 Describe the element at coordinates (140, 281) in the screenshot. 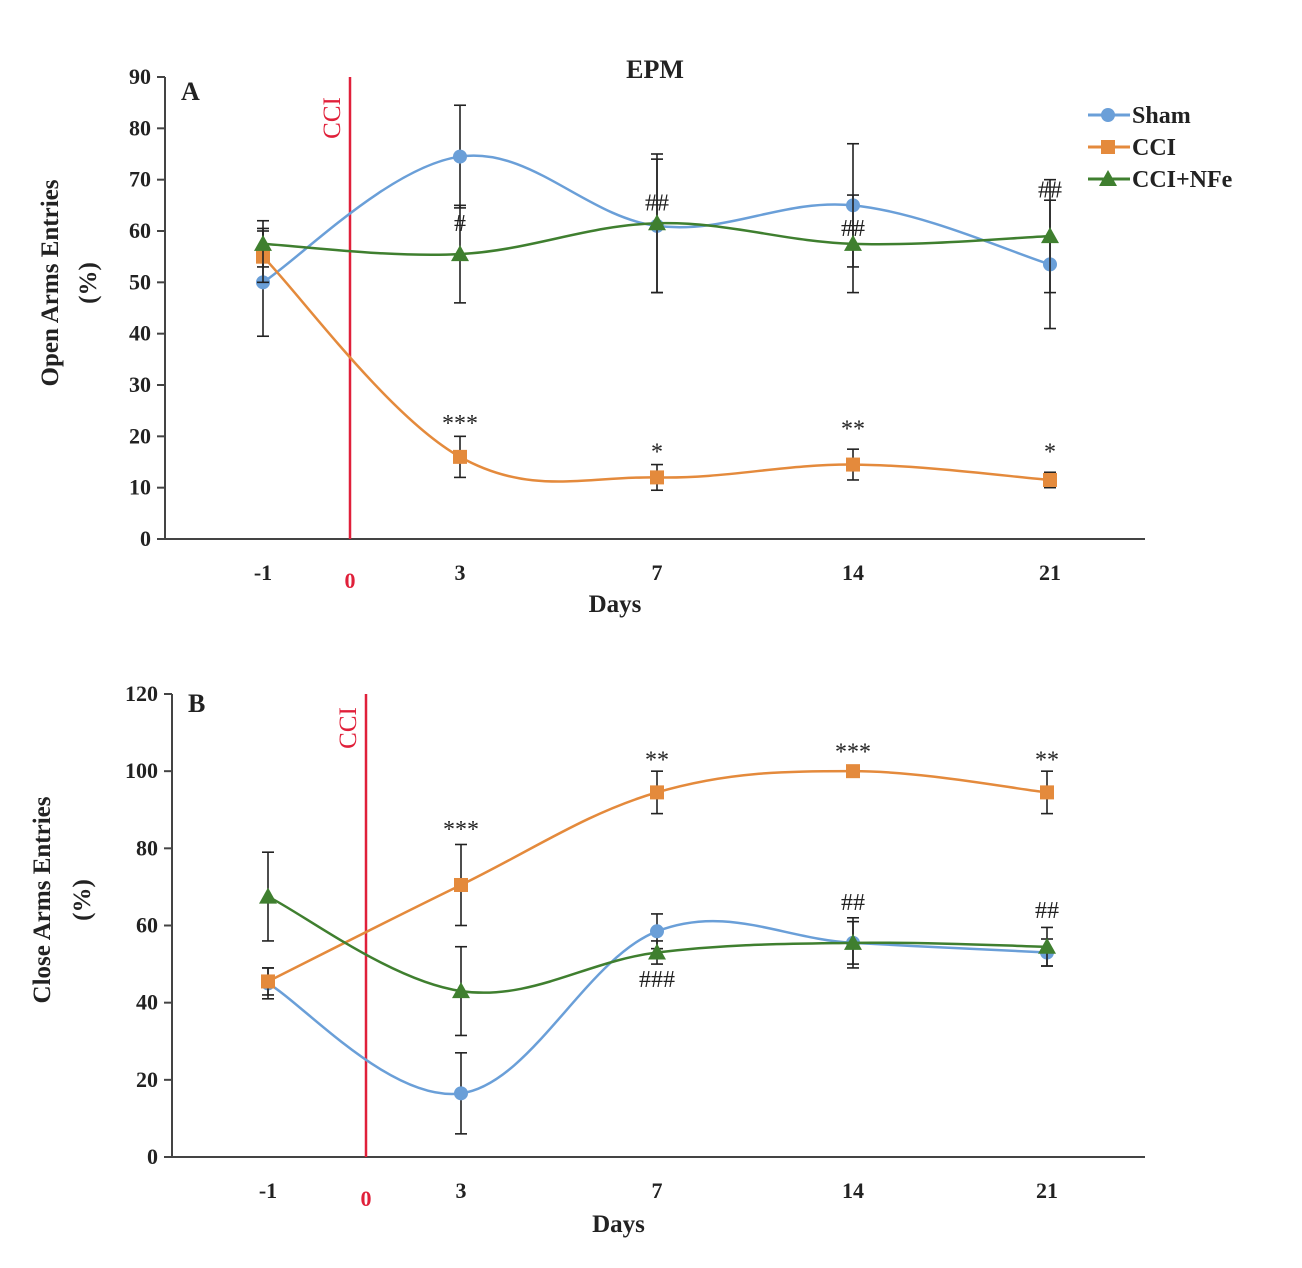

I see `y-tick-label: 50` at that location.